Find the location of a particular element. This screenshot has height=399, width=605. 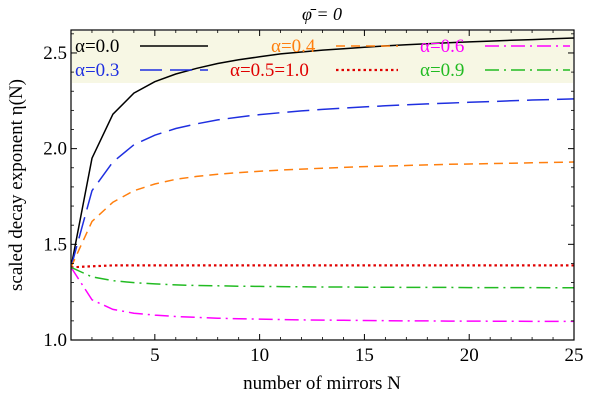

x-tick-label: 5 is located at coordinates (155, 355).